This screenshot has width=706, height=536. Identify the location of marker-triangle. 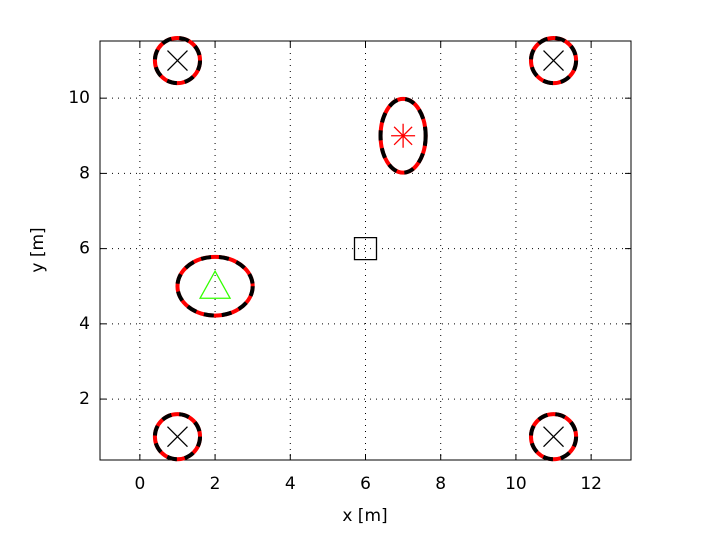
(215, 284).